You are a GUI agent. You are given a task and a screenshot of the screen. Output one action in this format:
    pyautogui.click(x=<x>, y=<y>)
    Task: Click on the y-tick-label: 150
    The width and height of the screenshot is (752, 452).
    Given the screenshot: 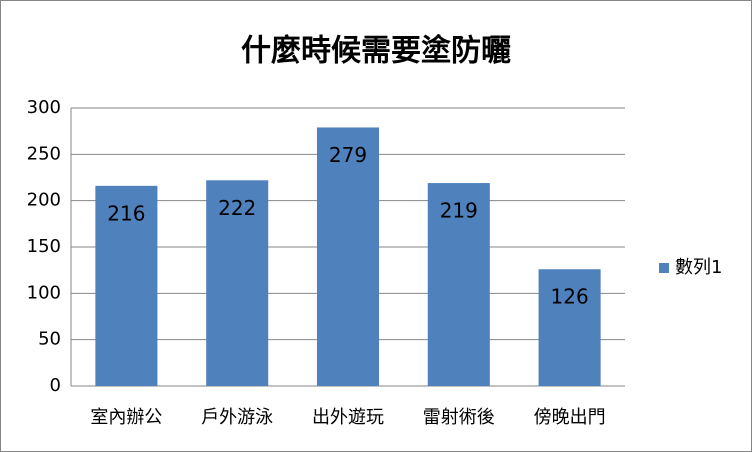 What is the action you would take?
    pyautogui.click(x=44, y=246)
    